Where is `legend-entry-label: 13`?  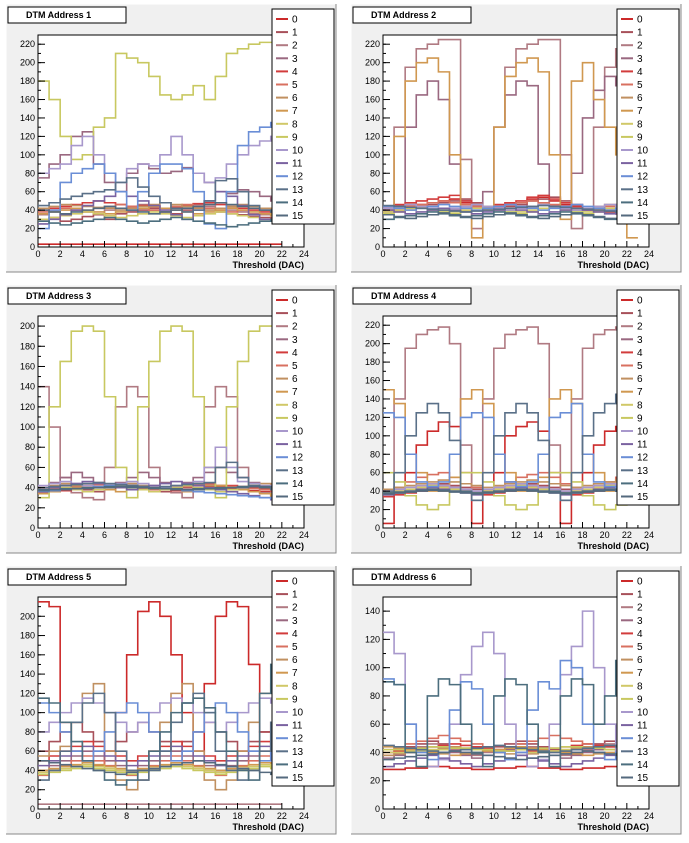
legend-entry-label: 13 is located at coordinates (643, 752).